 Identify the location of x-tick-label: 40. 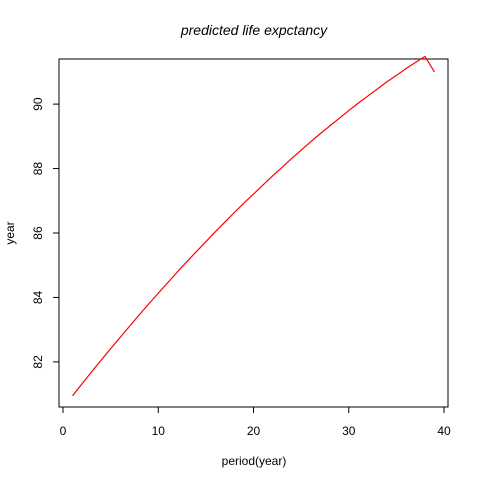
(444, 431).